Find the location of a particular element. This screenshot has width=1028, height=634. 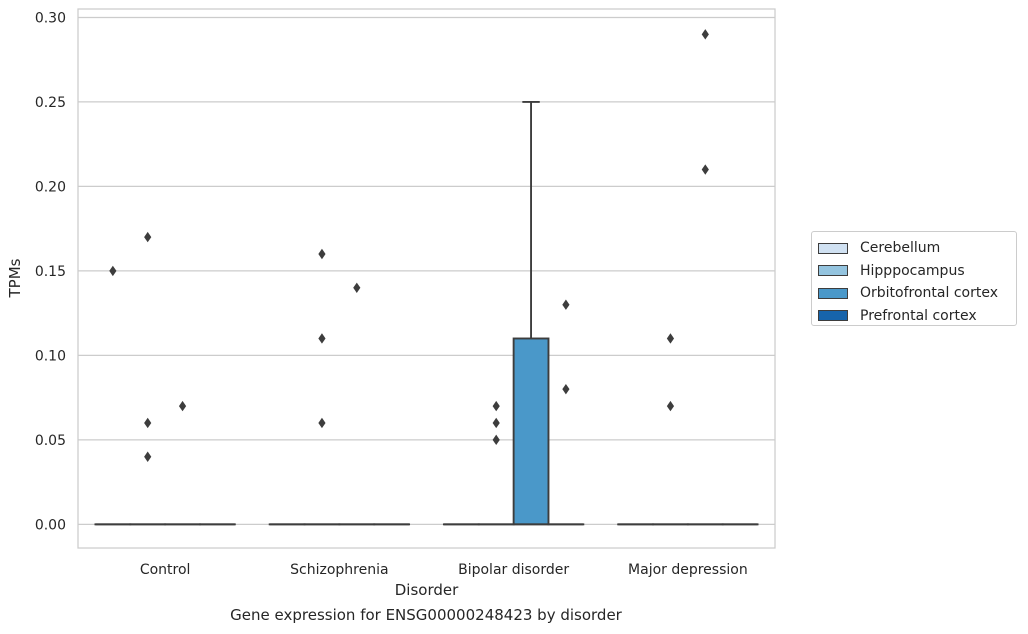

x-tick-label: Bipolar disorder is located at coordinates (513, 570).